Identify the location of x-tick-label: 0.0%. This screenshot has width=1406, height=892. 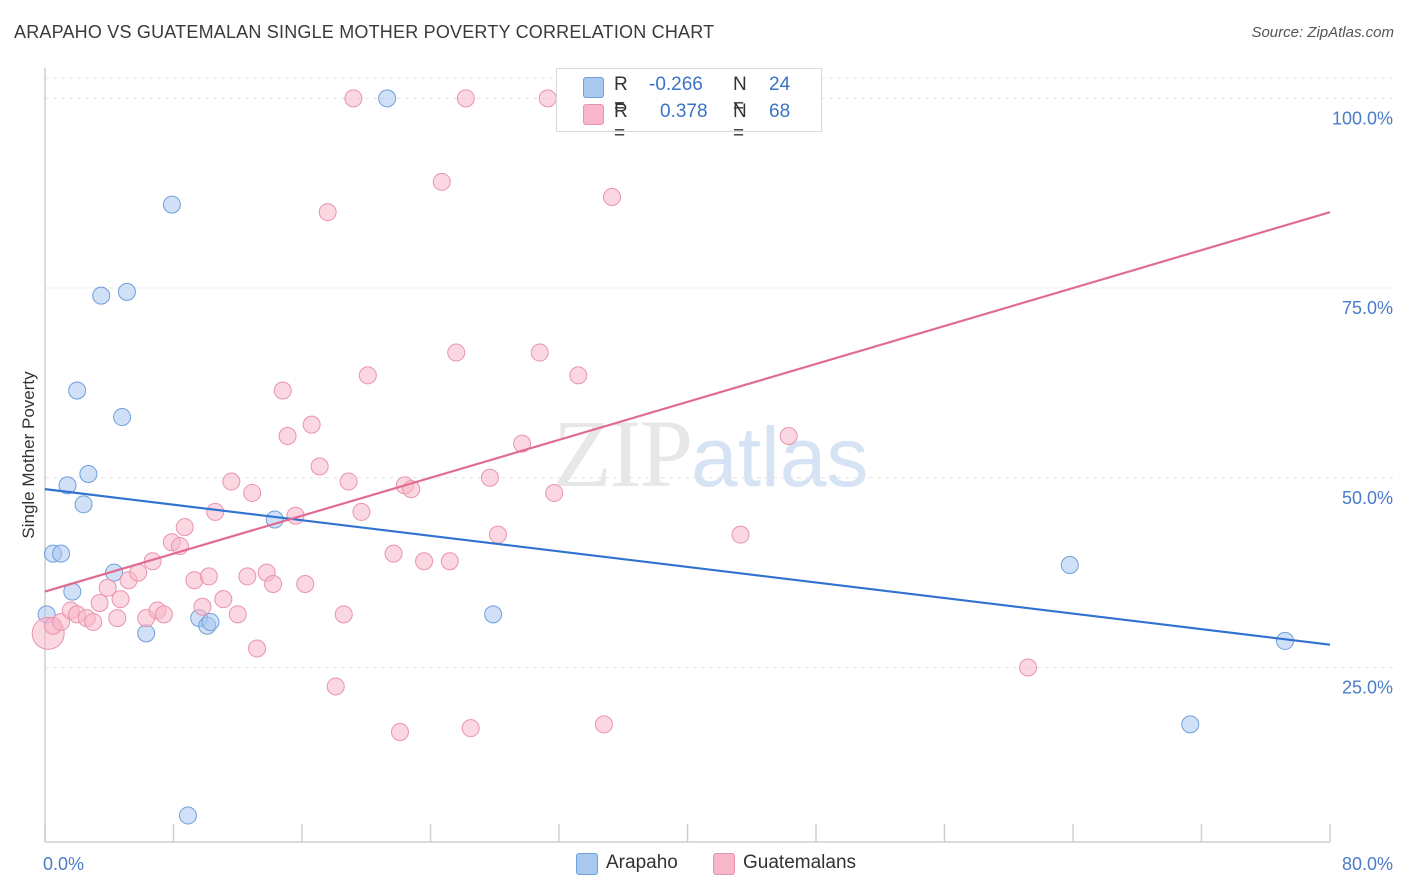
(63, 864).